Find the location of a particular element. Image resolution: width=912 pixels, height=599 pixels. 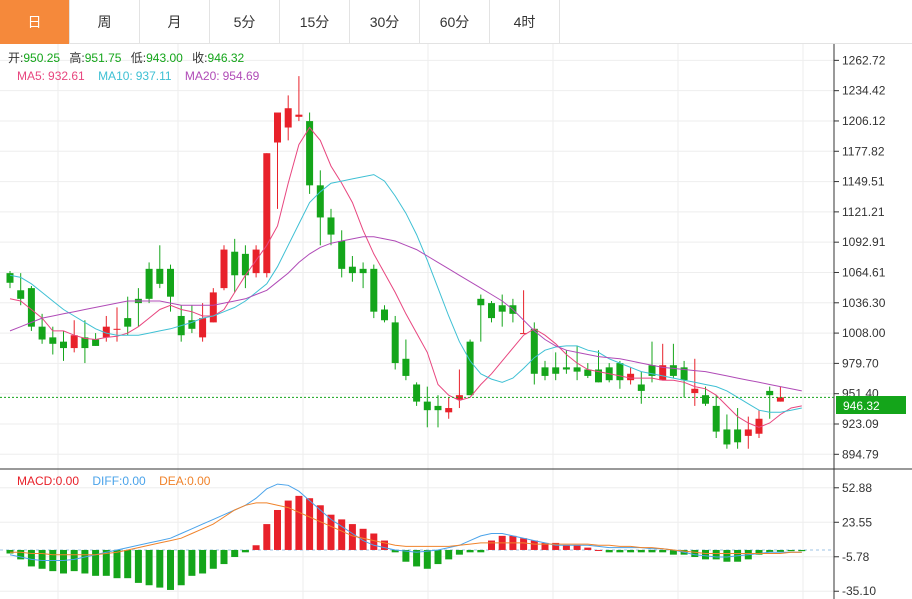

price-tick-label-0: 1262.72 is located at coordinates (864, 60).